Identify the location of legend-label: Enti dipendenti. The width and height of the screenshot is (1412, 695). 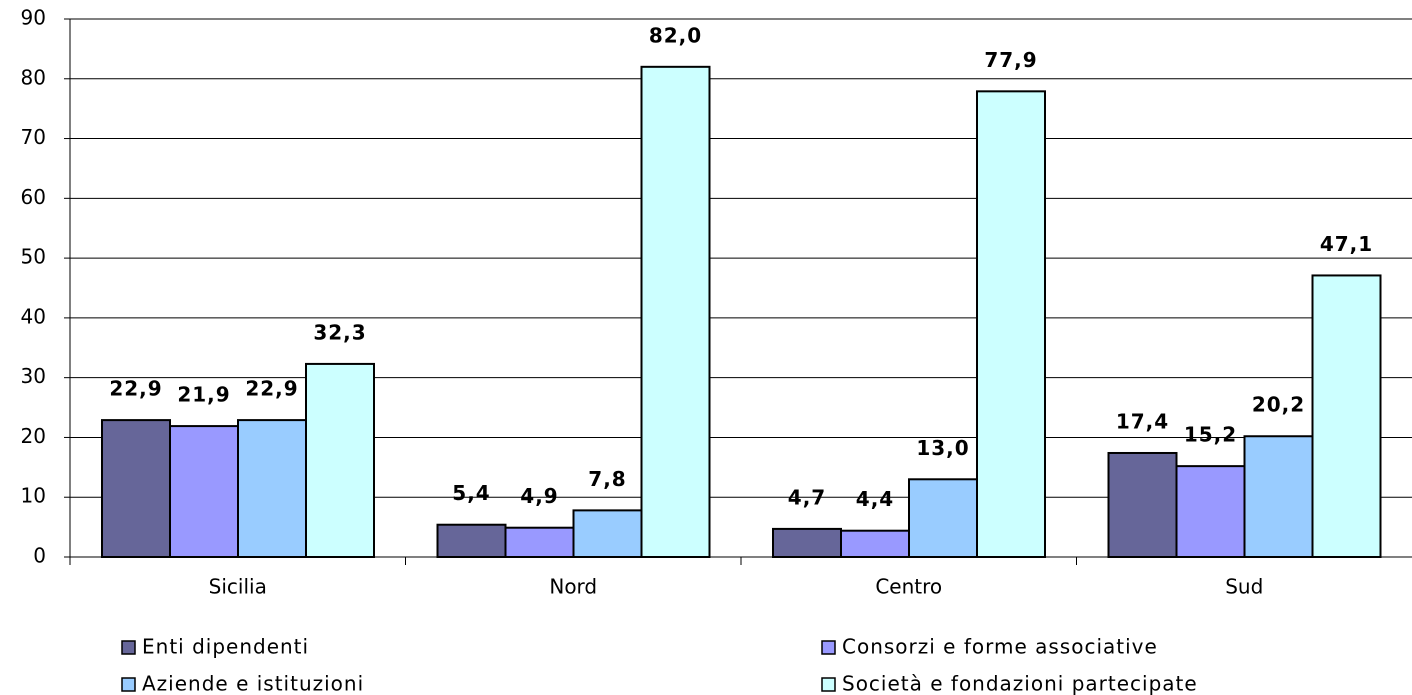
(225, 647).